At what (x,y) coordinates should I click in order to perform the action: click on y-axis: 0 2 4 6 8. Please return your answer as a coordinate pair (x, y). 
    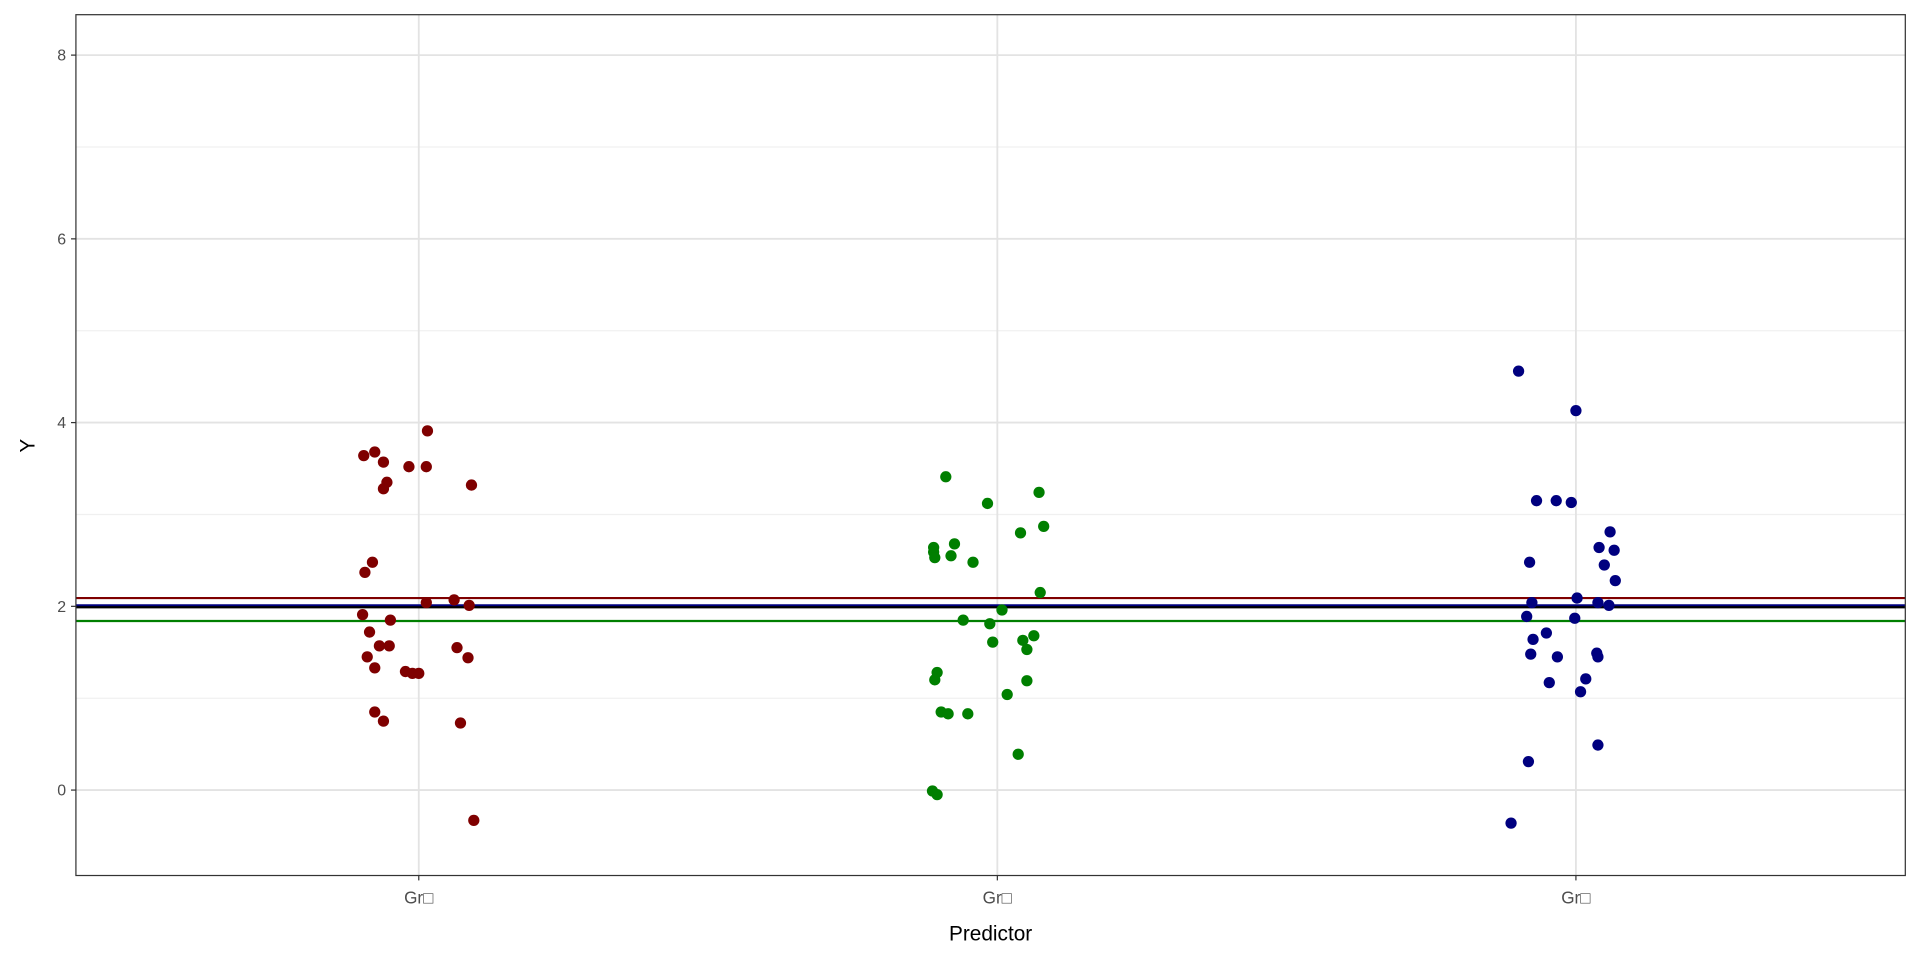
    Looking at the image, I should click on (66, 424).